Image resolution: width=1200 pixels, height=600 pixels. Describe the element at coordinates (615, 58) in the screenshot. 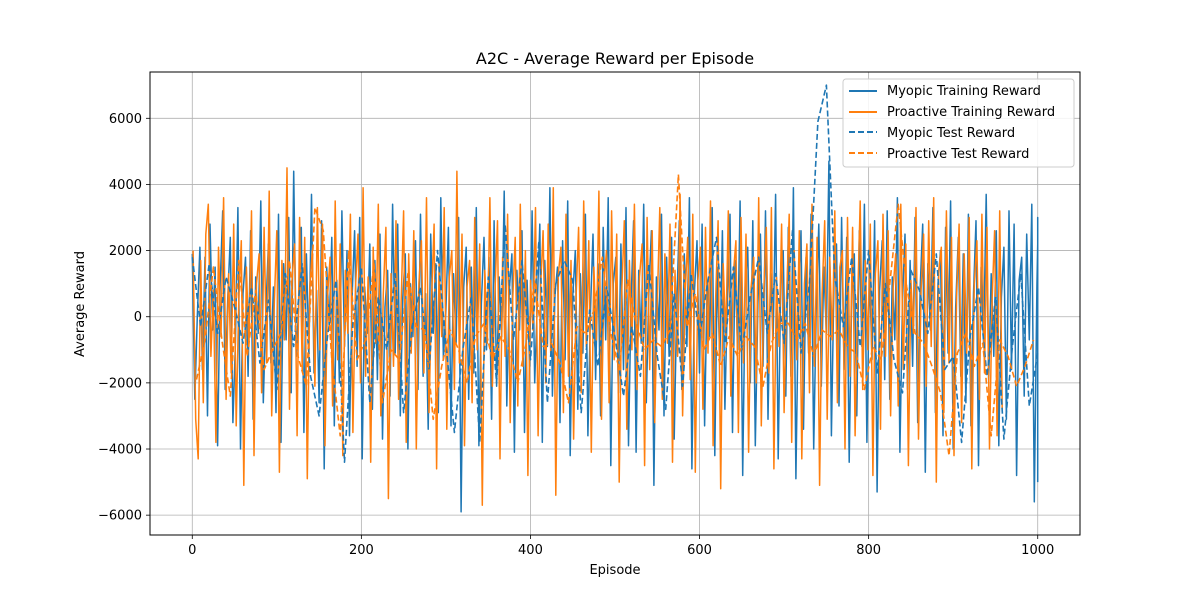

I see `chart-title: A2C - Average Reward per Episode` at that location.